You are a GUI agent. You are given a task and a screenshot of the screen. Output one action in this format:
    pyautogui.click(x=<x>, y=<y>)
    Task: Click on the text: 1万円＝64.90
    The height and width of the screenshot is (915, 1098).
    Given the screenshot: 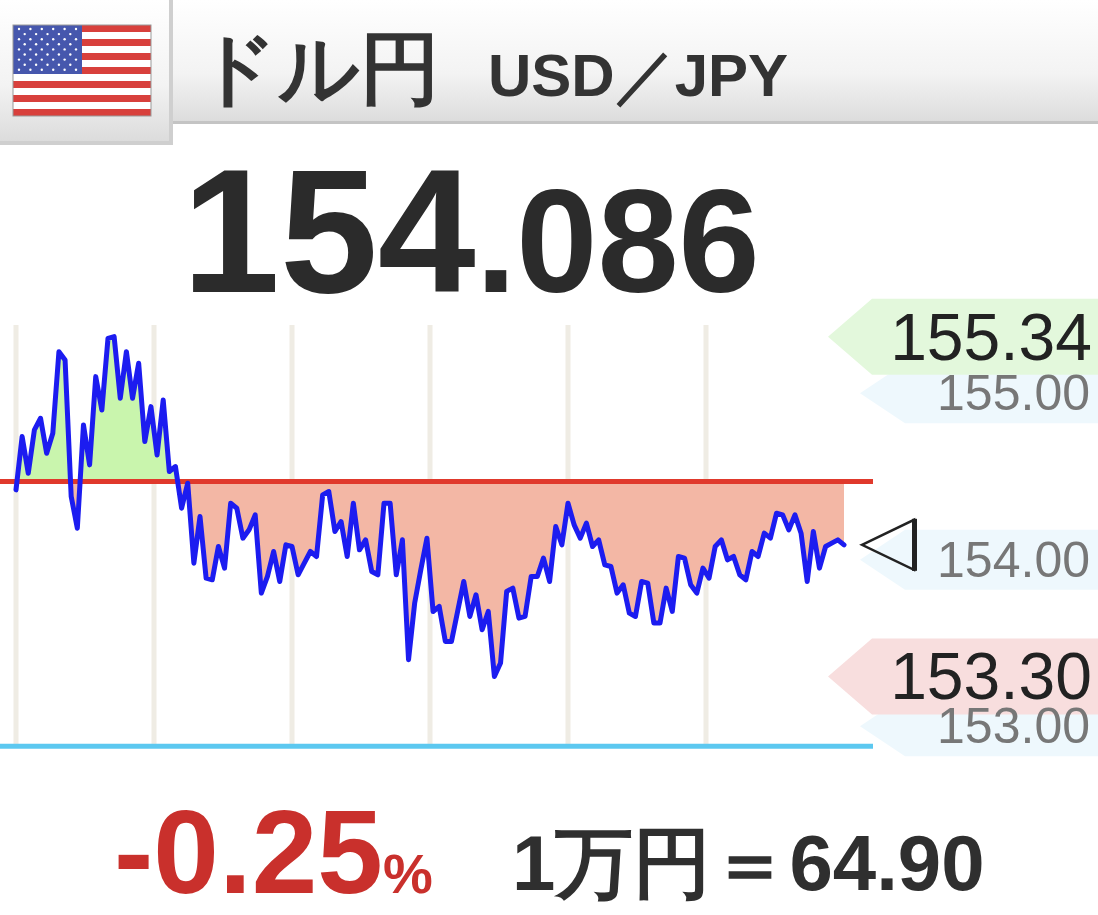 What is the action you would take?
    pyautogui.click(x=748, y=863)
    